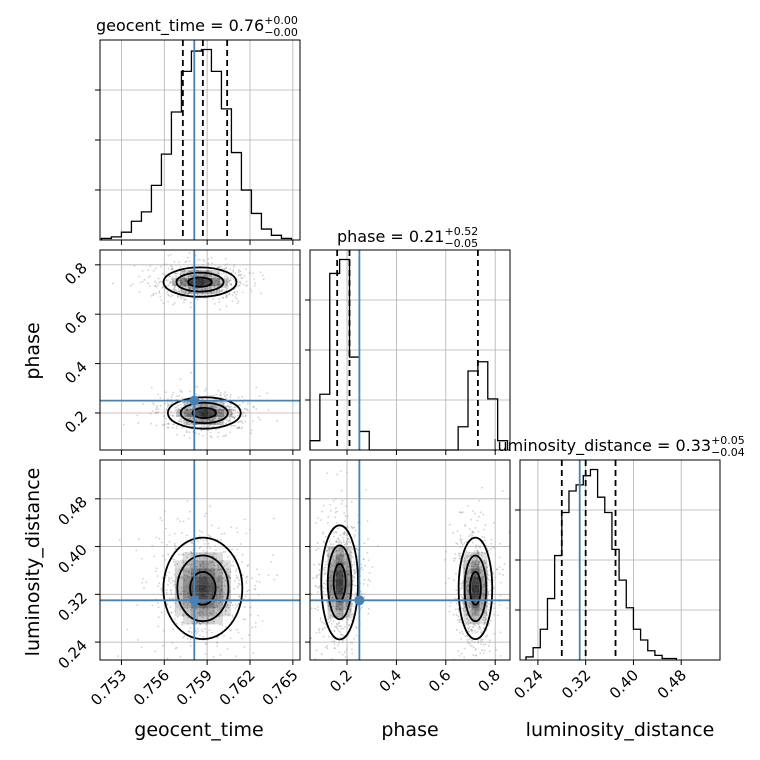 The image size is (760, 760). What do you see at coordinates (33, 350) in the screenshot?
I see `ylabel-phase: phase` at bounding box center [33, 350].